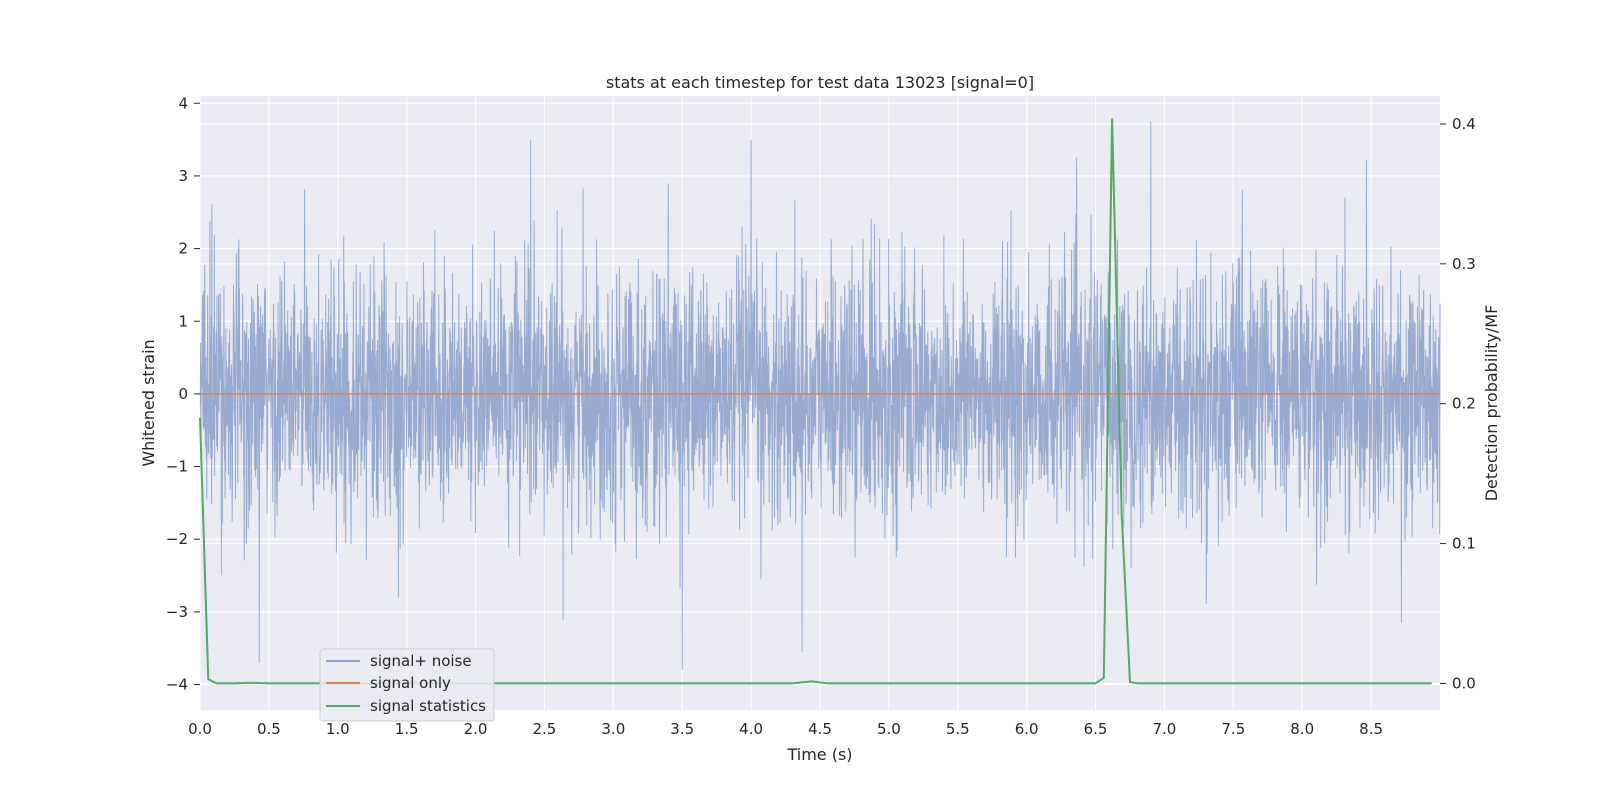  I want to click on y-tick-label: 2, so click(183, 249).